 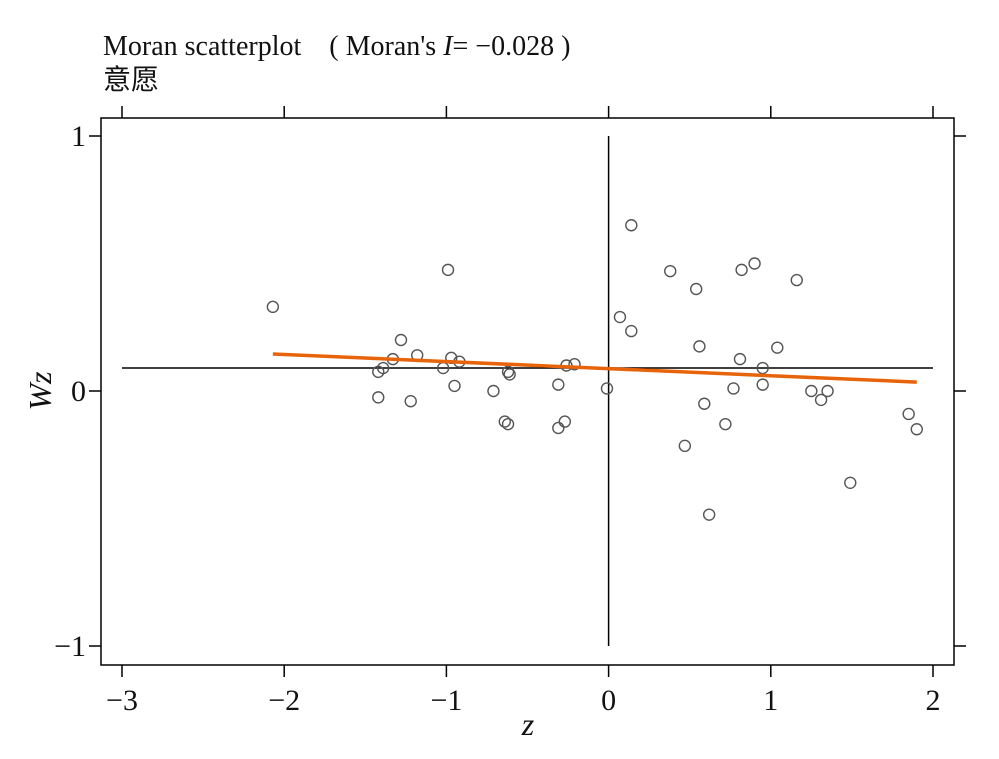 I want to click on x-tick-label: −3, so click(x=122, y=700).